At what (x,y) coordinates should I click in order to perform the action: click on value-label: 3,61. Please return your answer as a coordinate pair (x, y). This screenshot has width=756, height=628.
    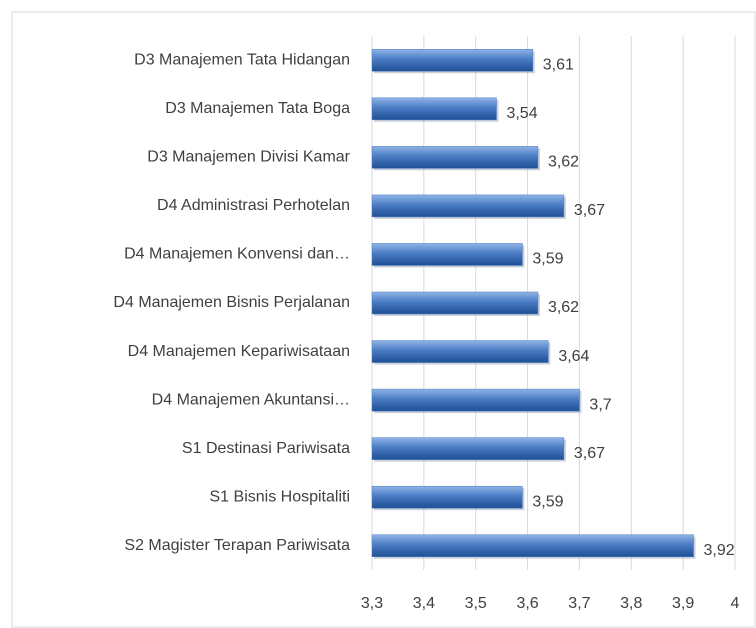
    Looking at the image, I should click on (558, 64).